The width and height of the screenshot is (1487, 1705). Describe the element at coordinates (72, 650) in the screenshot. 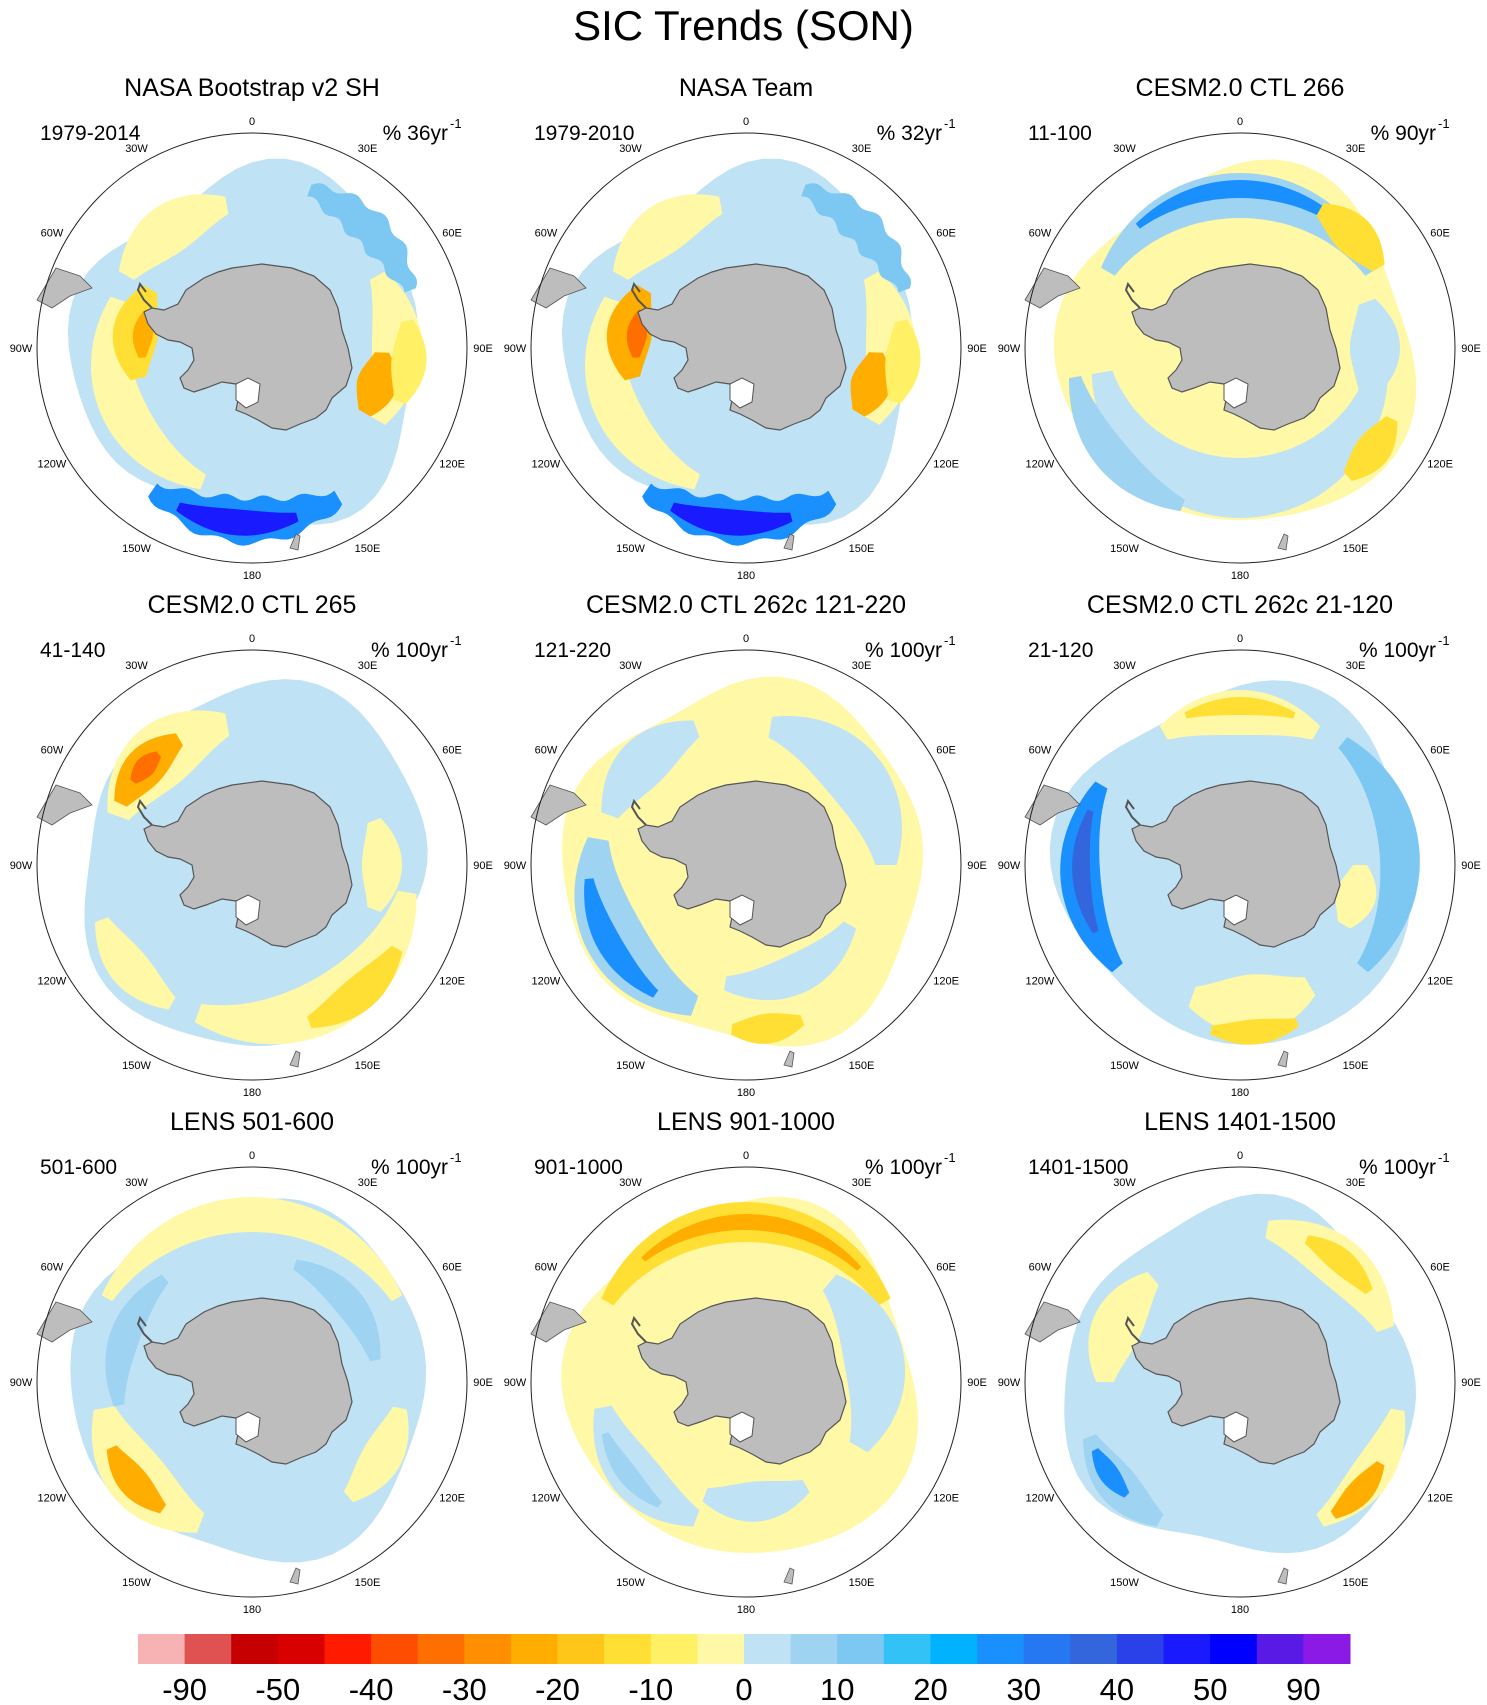

I see `panel-period: 41-140` at that location.